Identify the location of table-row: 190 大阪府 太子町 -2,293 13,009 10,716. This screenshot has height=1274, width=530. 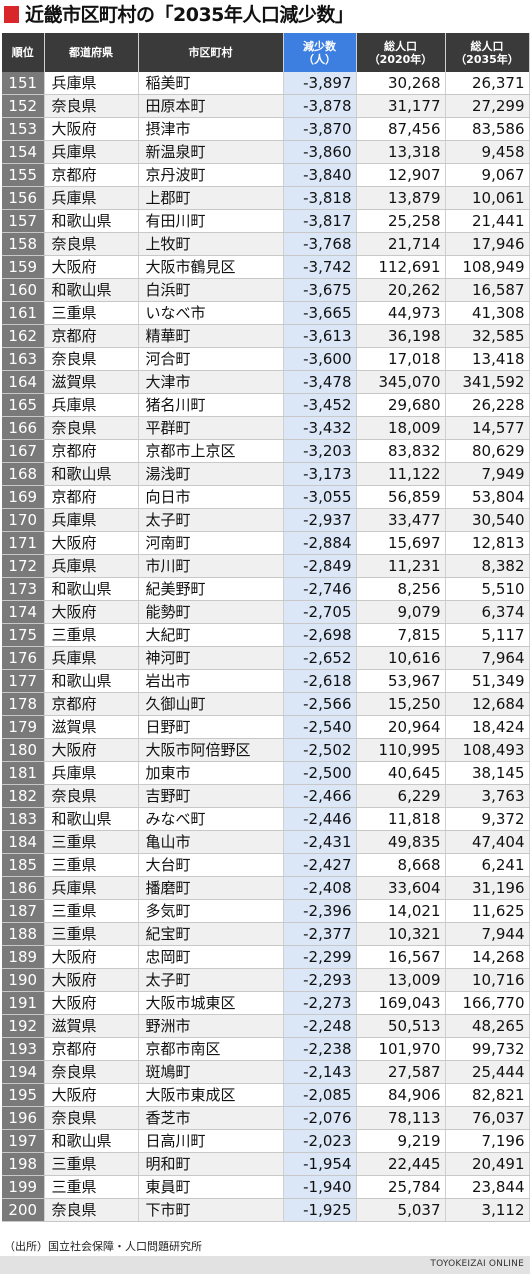
(266, 980).